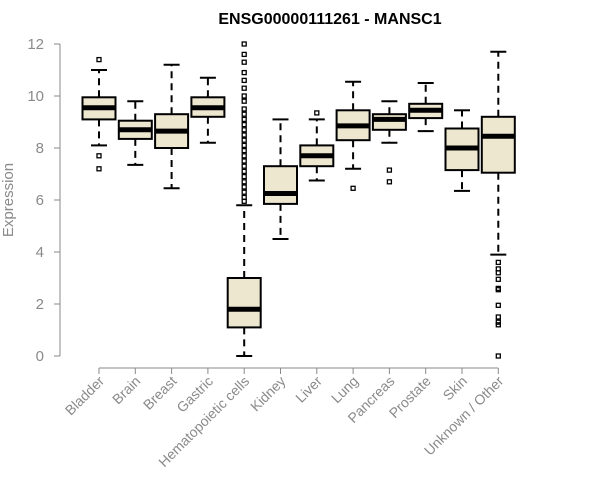  Describe the element at coordinates (40, 148) in the screenshot. I see `y-tick-label: 8` at that location.